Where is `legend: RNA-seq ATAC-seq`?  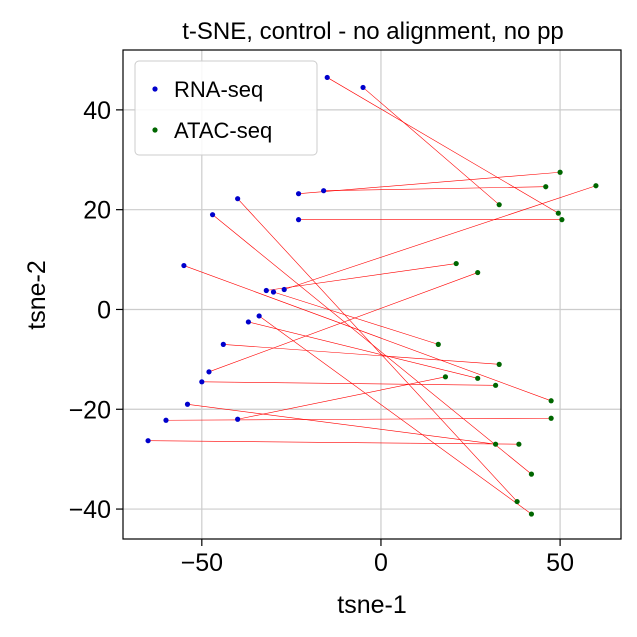 legend: RNA-seq ATAC-seq is located at coordinates (226, 108).